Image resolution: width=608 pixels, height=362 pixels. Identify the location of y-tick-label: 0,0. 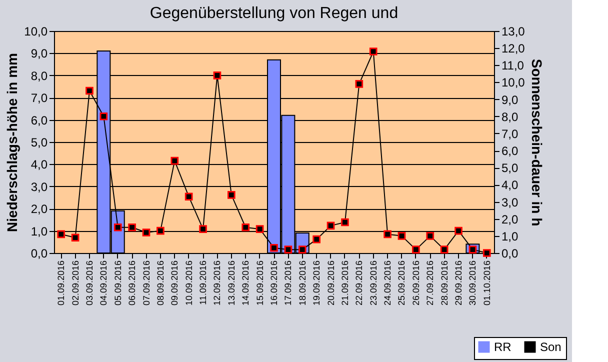
(39, 253).